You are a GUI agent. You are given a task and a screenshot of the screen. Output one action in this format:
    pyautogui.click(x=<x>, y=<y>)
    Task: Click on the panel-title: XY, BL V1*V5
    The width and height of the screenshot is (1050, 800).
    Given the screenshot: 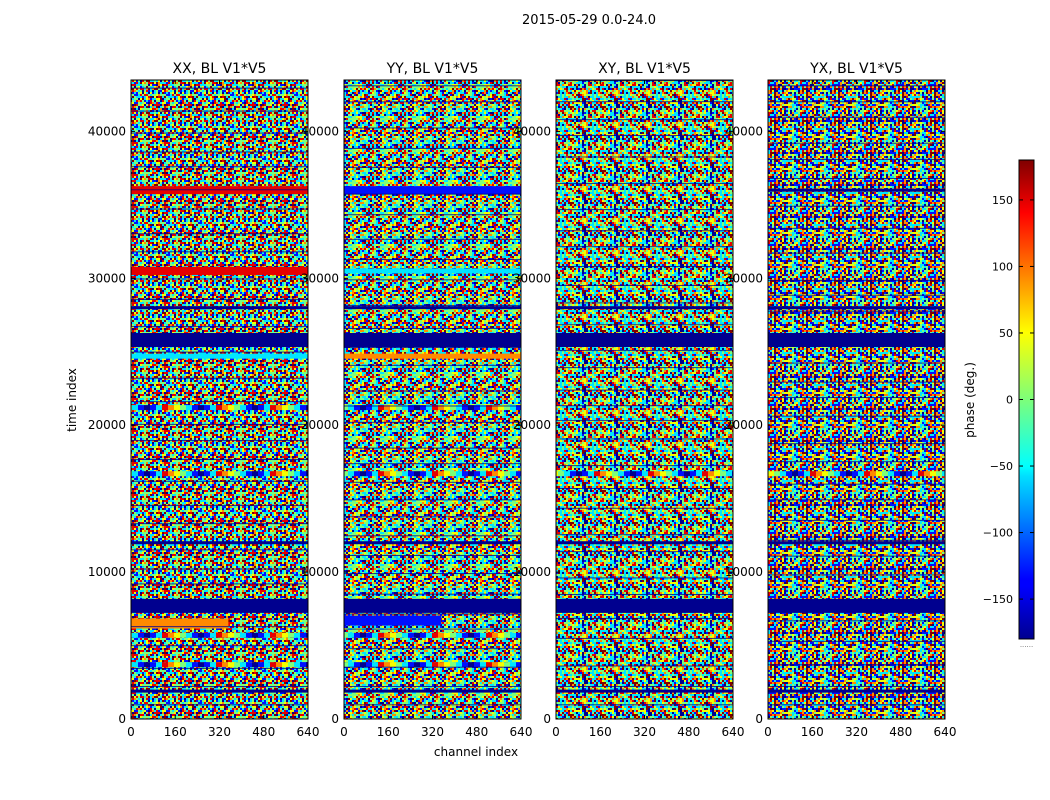 What is the action you would take?
    pyautogui.click(x=644, y=69)
    